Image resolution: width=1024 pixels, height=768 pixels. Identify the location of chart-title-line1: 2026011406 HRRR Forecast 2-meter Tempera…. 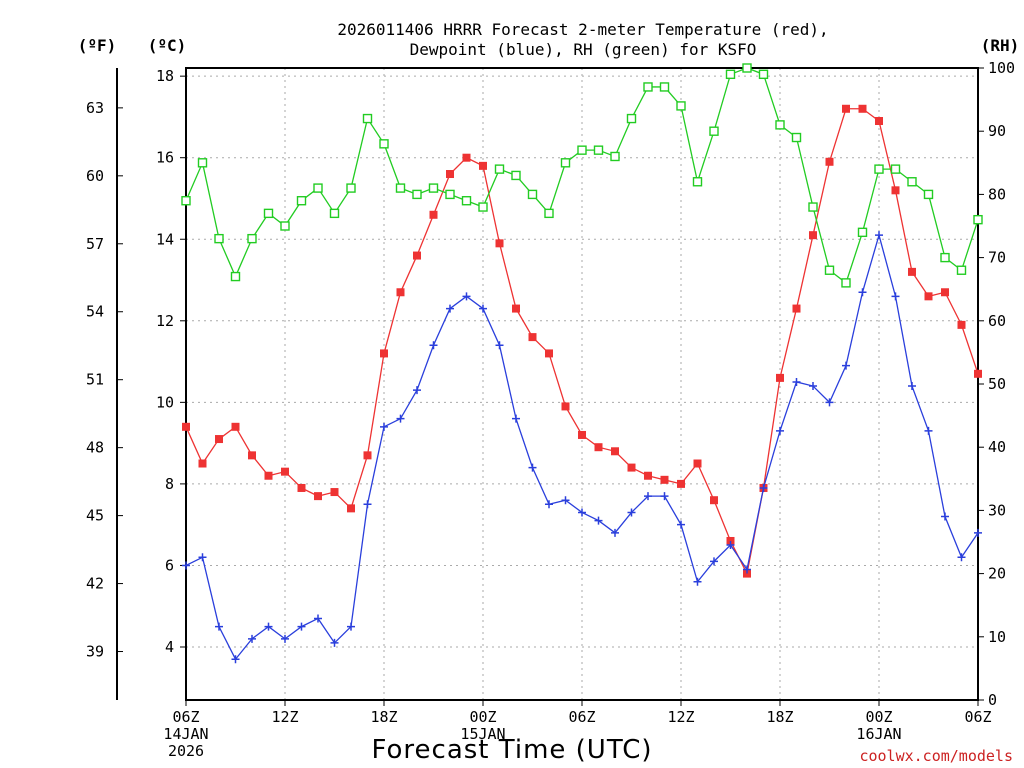
(582, 29).